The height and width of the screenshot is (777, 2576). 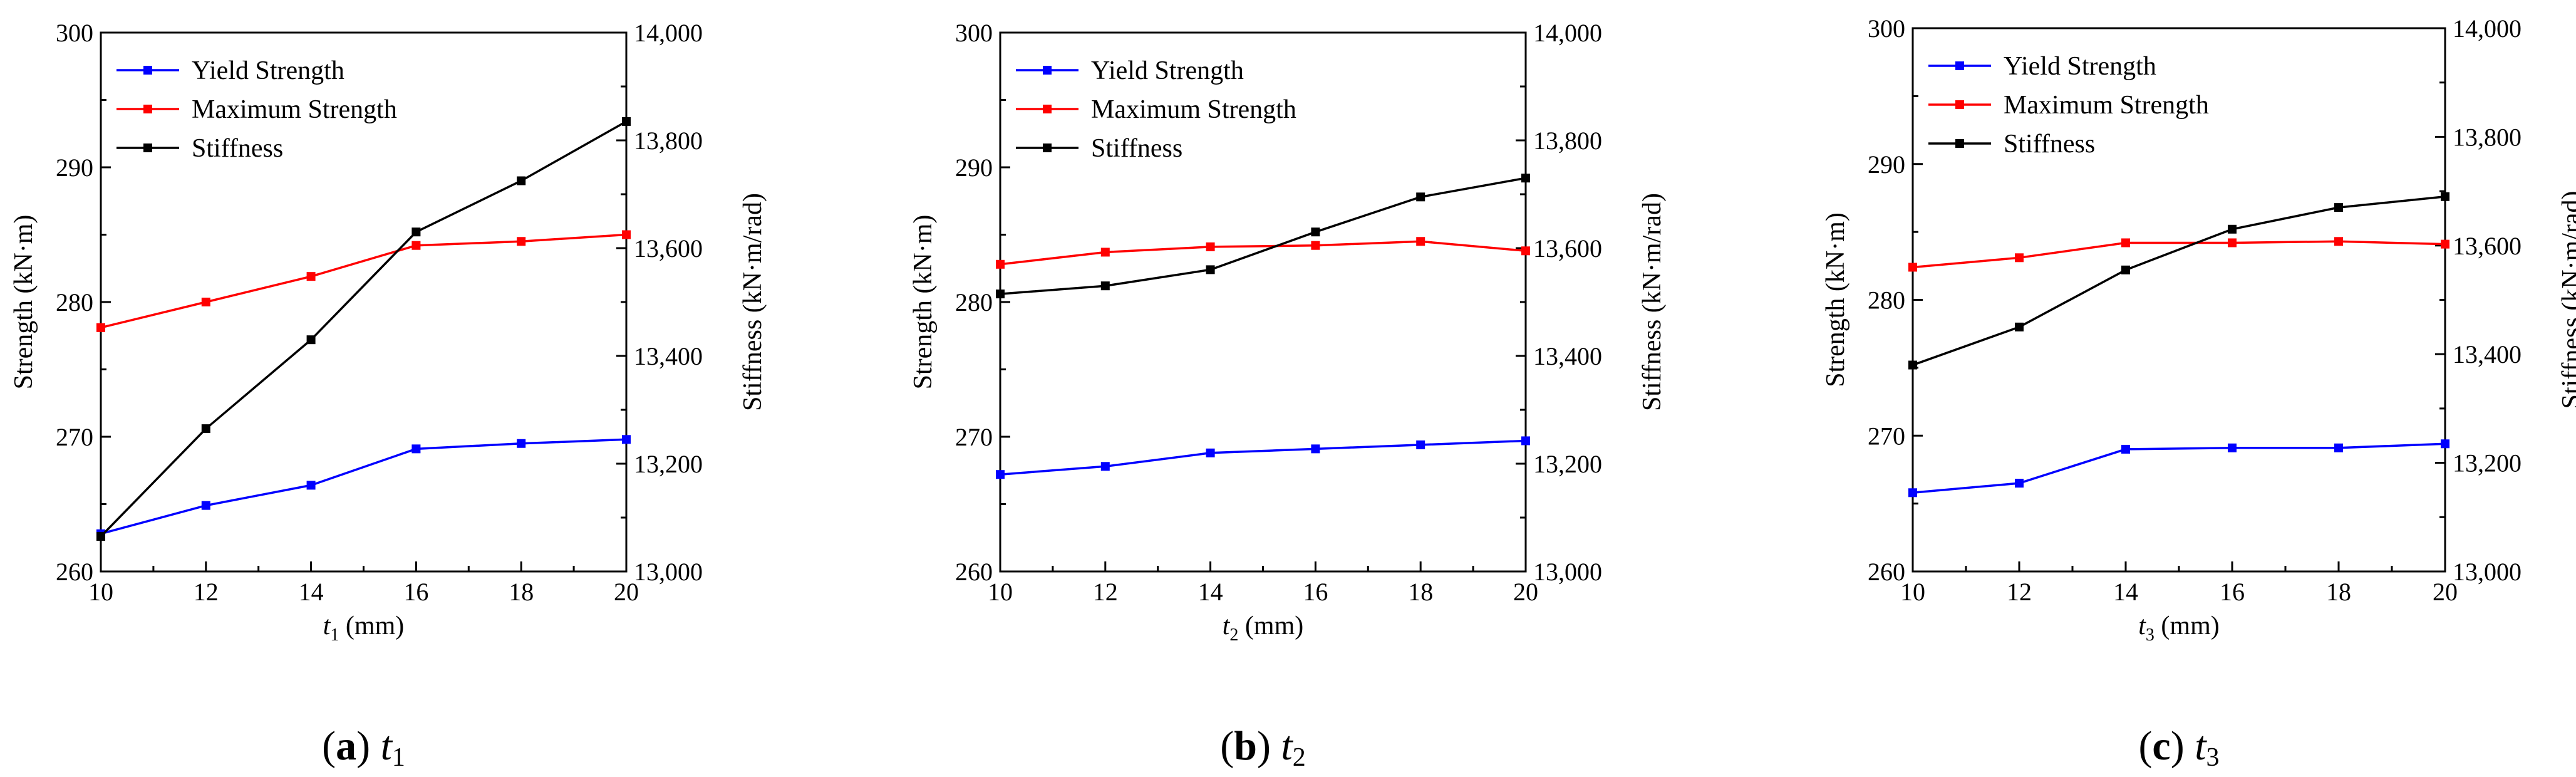 I want to click on x-axis-sub: 3, so click(x=2150, y=635).